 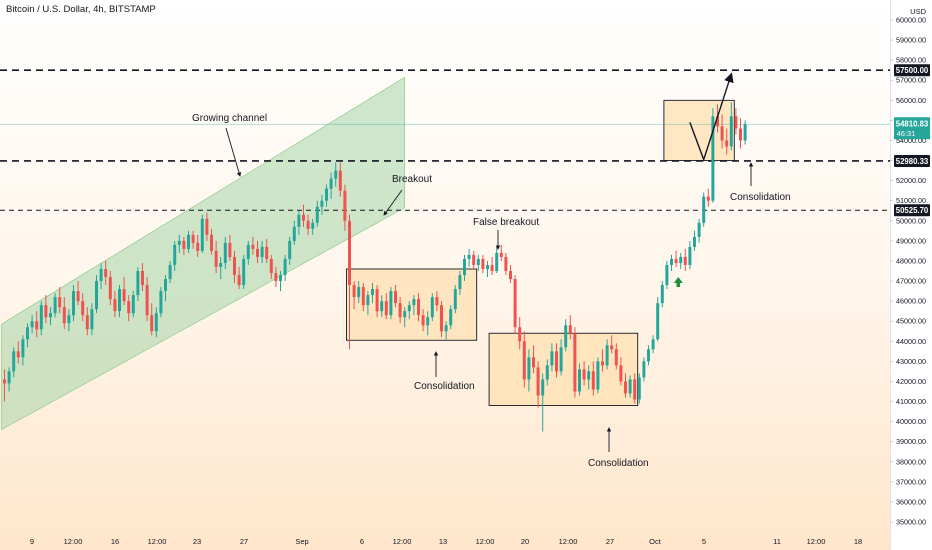 I want to click on x-tick-label: 6, so click(x=362, y=541).